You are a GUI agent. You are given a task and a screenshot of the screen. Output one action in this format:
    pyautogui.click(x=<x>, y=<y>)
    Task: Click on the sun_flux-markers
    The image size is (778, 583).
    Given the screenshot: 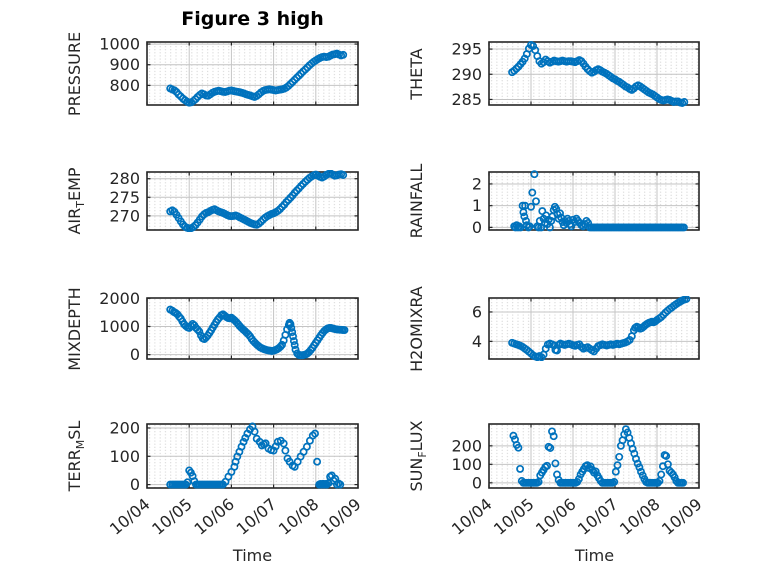 What is the action you would take?
    pyautogui.click(x=598, y=456)
    